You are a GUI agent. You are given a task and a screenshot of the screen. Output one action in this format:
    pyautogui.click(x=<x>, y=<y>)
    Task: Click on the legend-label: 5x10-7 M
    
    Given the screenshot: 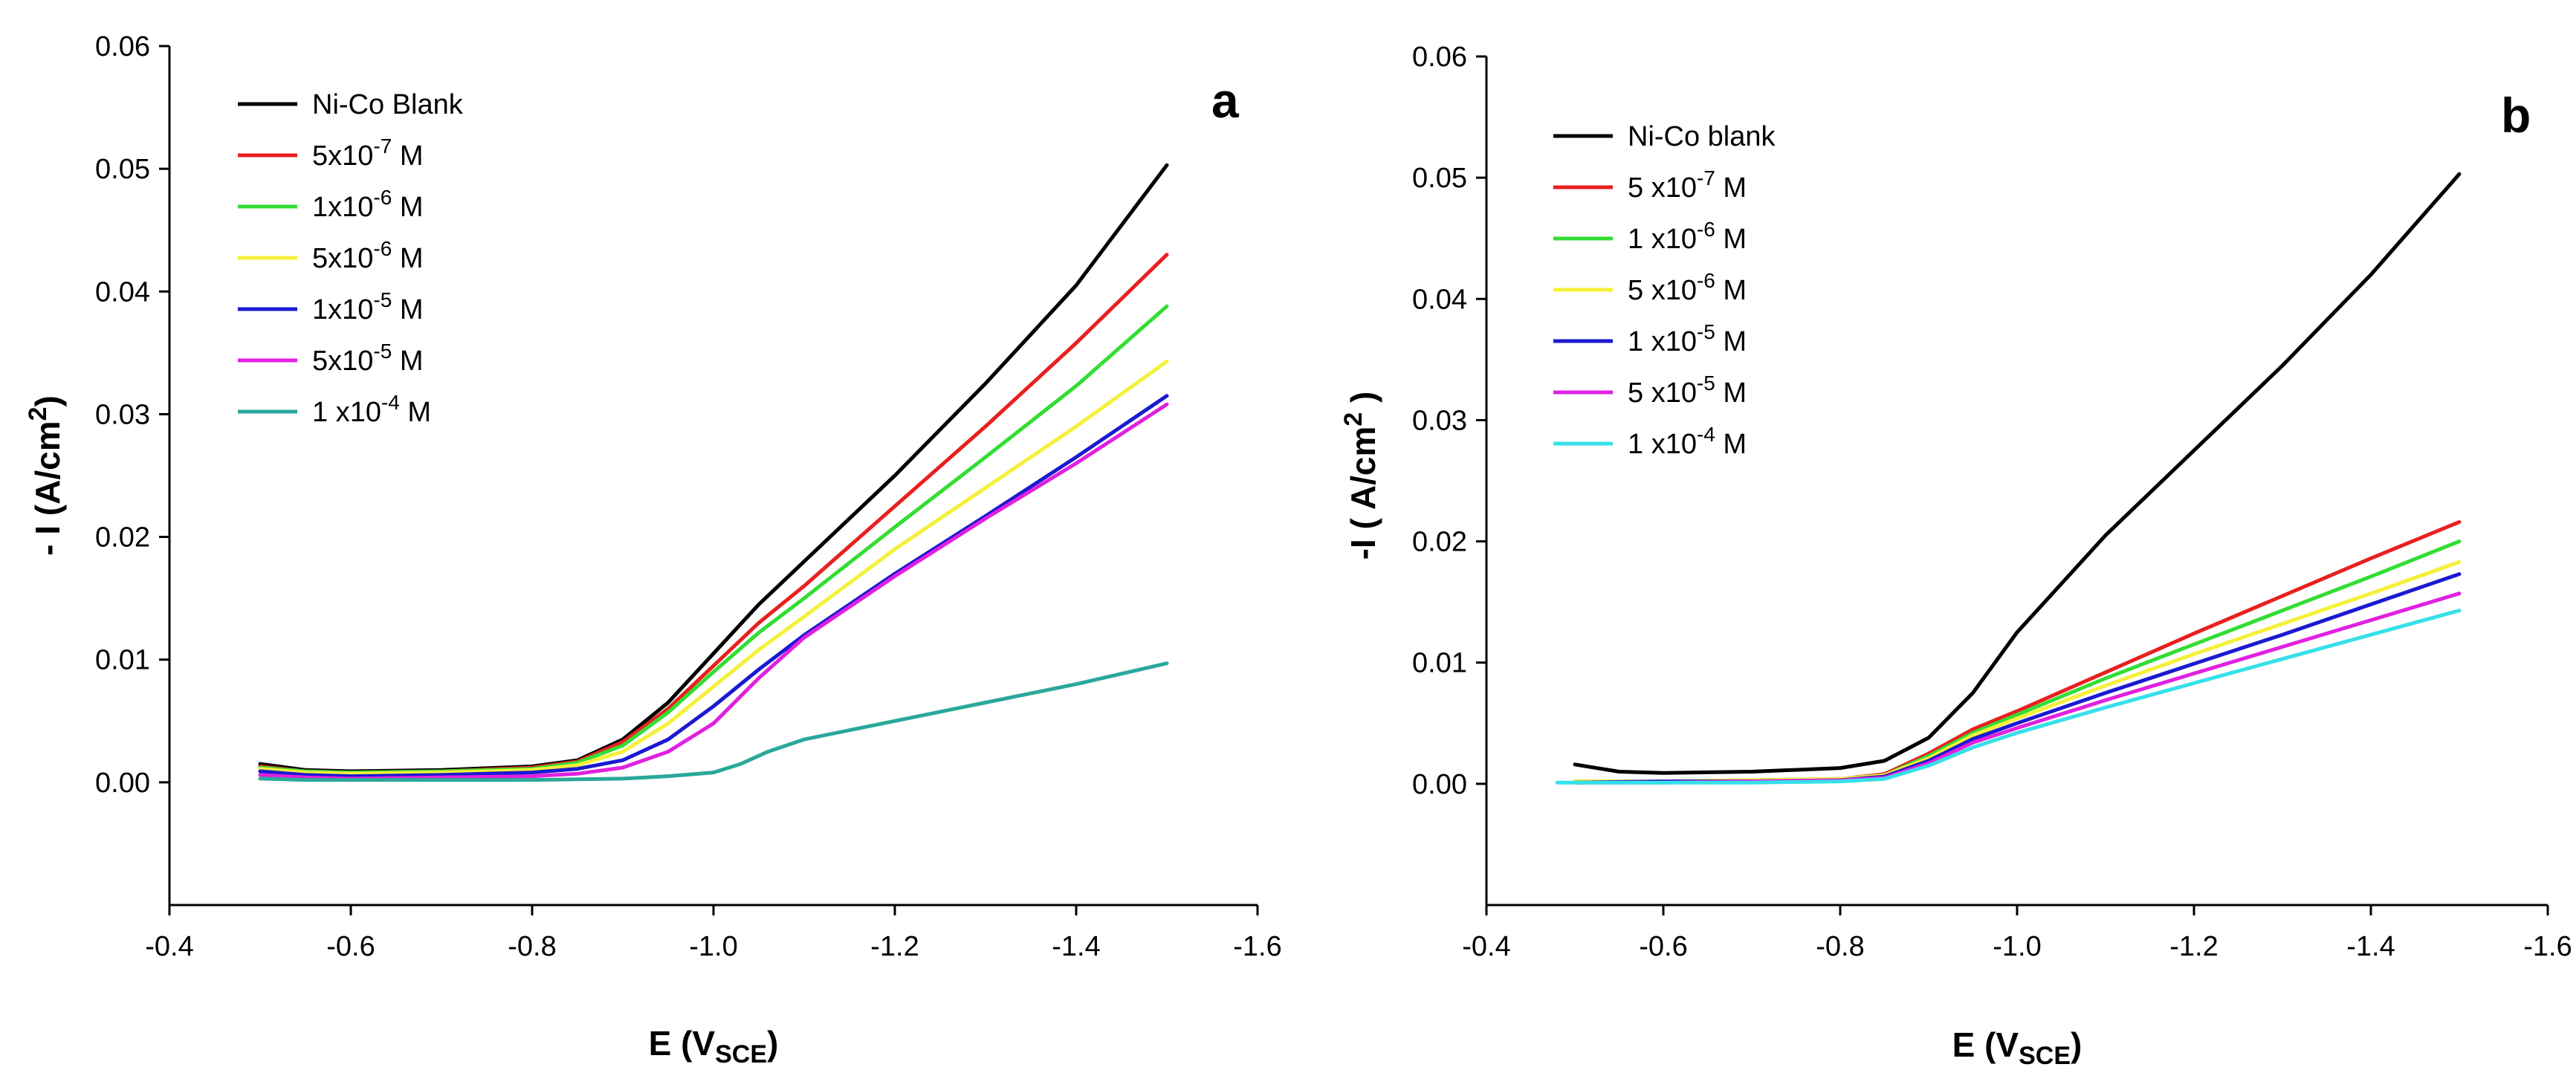 What is the action you would take?
    pyautogui.click(x=368, y=153)
    